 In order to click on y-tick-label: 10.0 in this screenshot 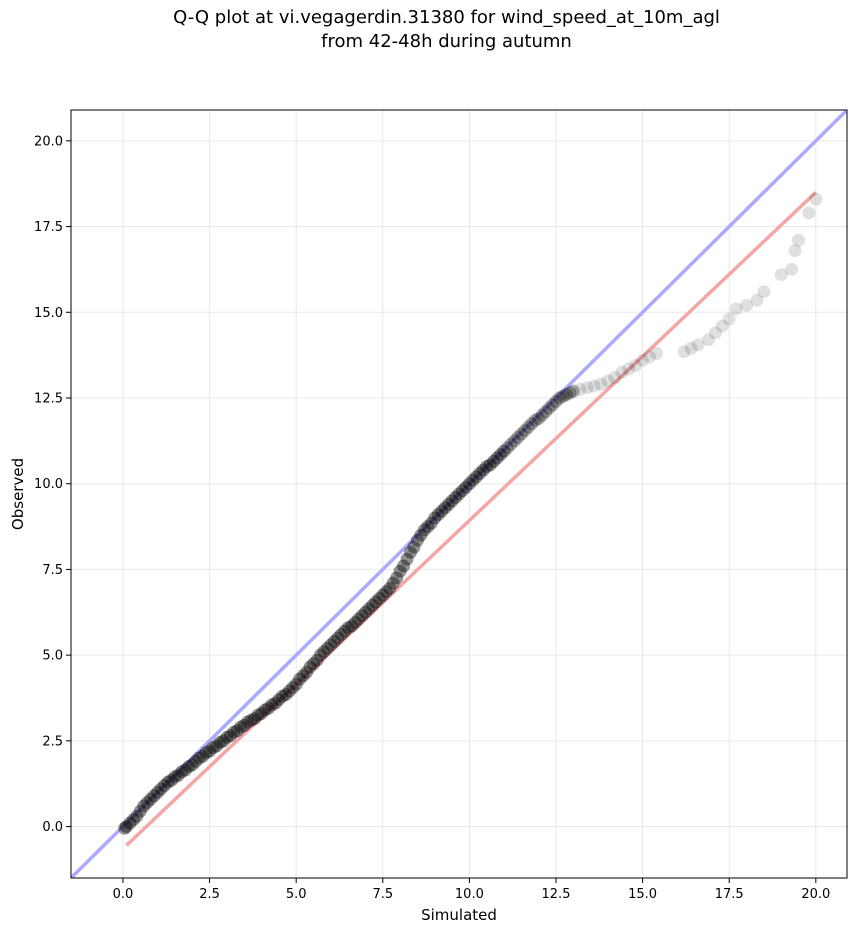, I will do `click(48, 484)`.